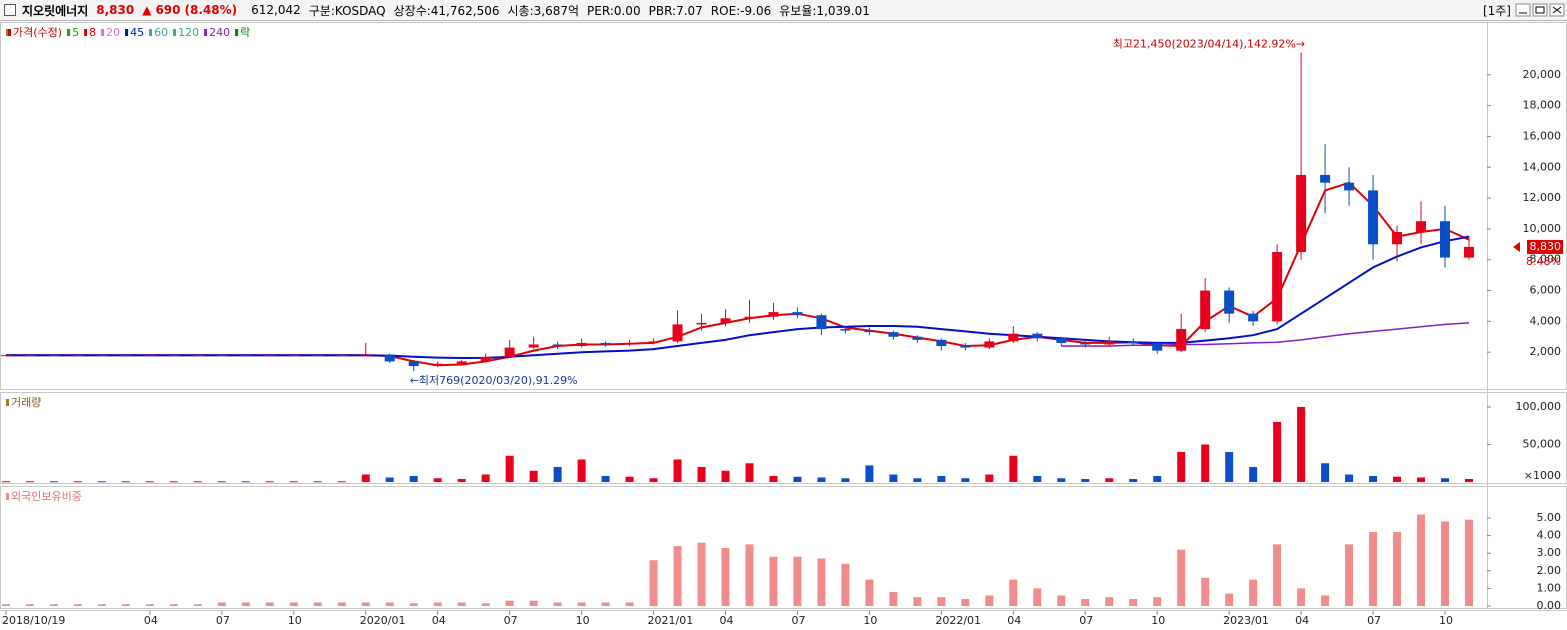 Image resolution: width=1567 pixels, height=630 pixels. Describe the element at coordinates (113, 32) in the screenshot. I see `legend-label: 20` at that location.